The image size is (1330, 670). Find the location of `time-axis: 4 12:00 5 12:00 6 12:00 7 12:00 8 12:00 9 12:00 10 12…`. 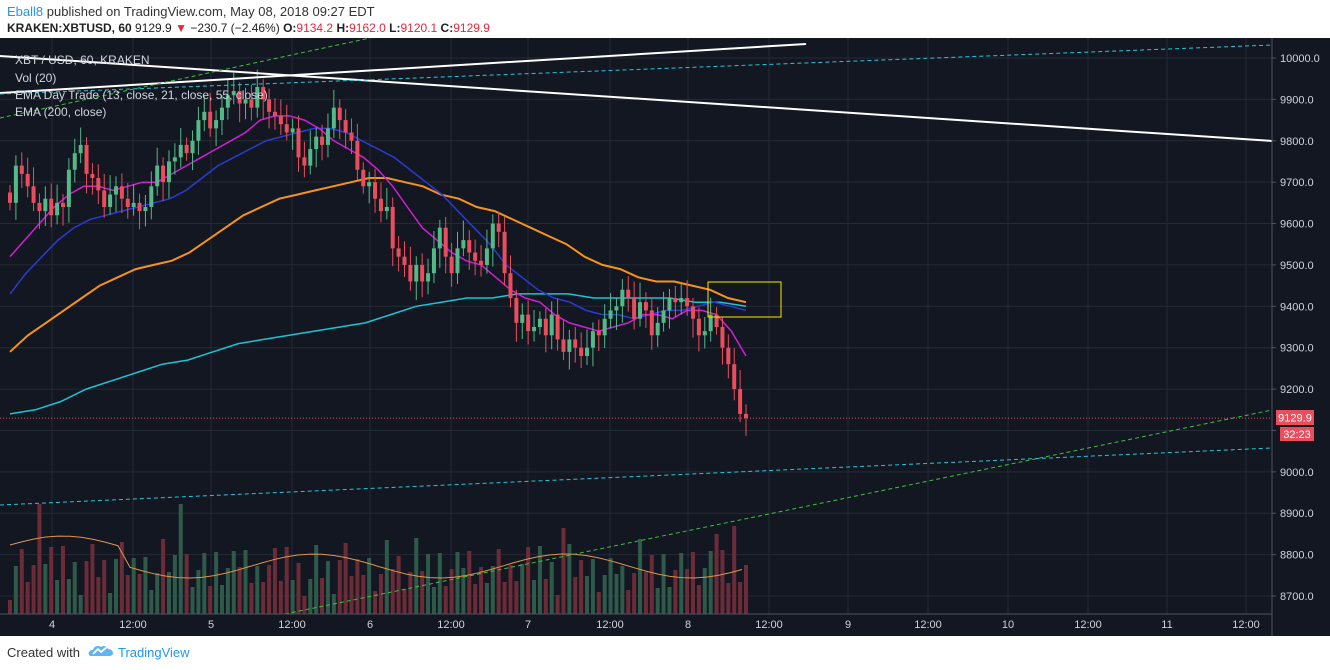

time-axis: 4 12:00 5 12:00 6 12:00 7 12:00 8 12:00 9 12:00 10 12… is located at coordinates (654, 625).